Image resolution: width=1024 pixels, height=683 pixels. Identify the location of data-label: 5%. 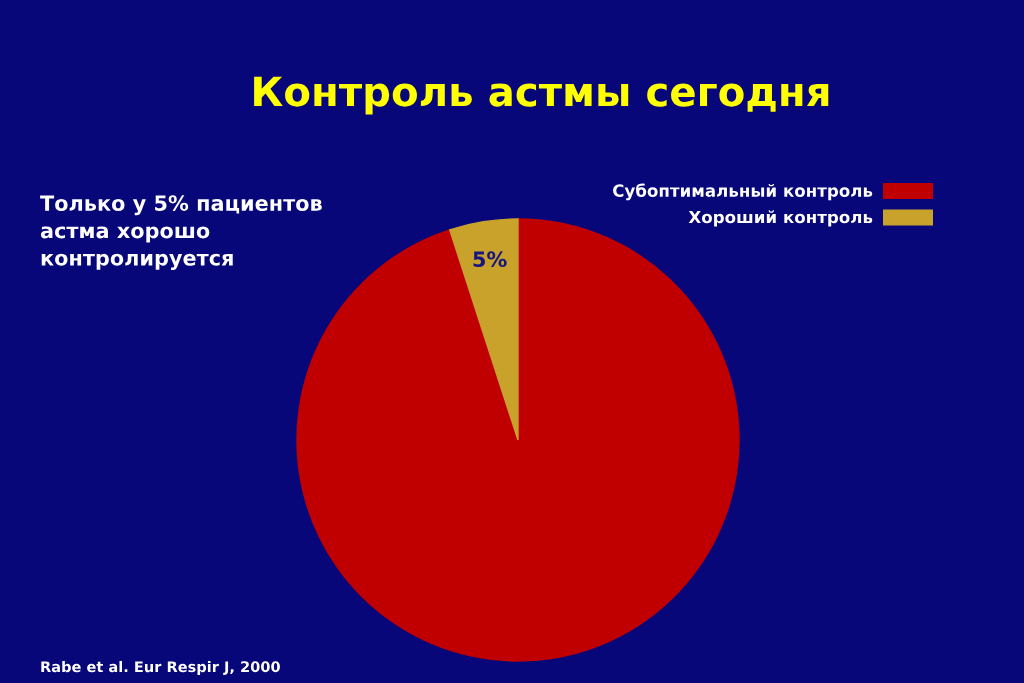
(490, 259).